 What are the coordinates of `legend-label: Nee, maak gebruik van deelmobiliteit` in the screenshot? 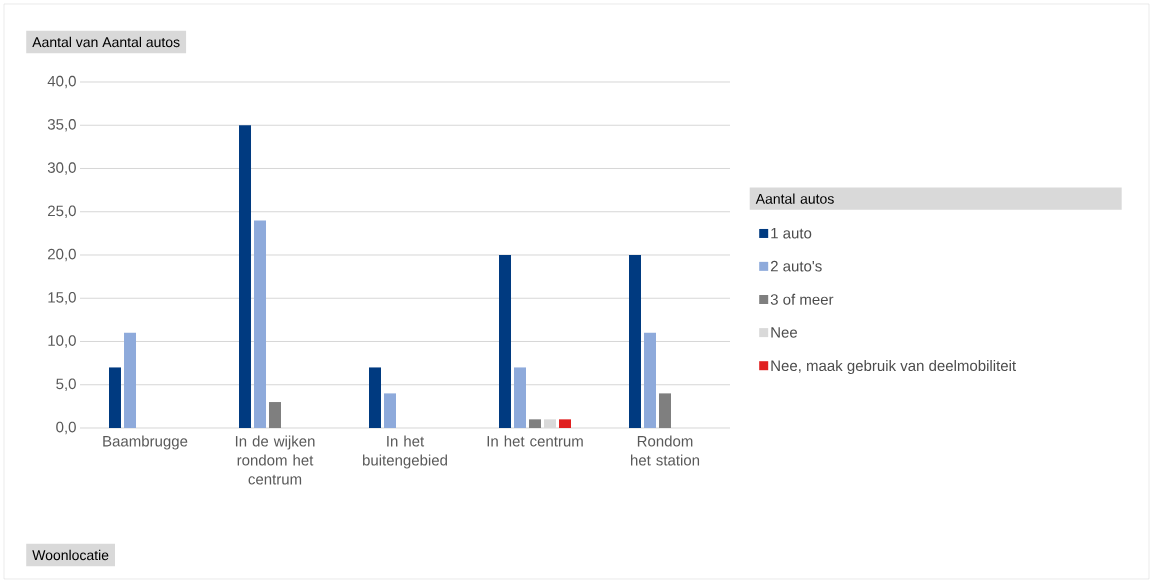 It's located at (893, 367).